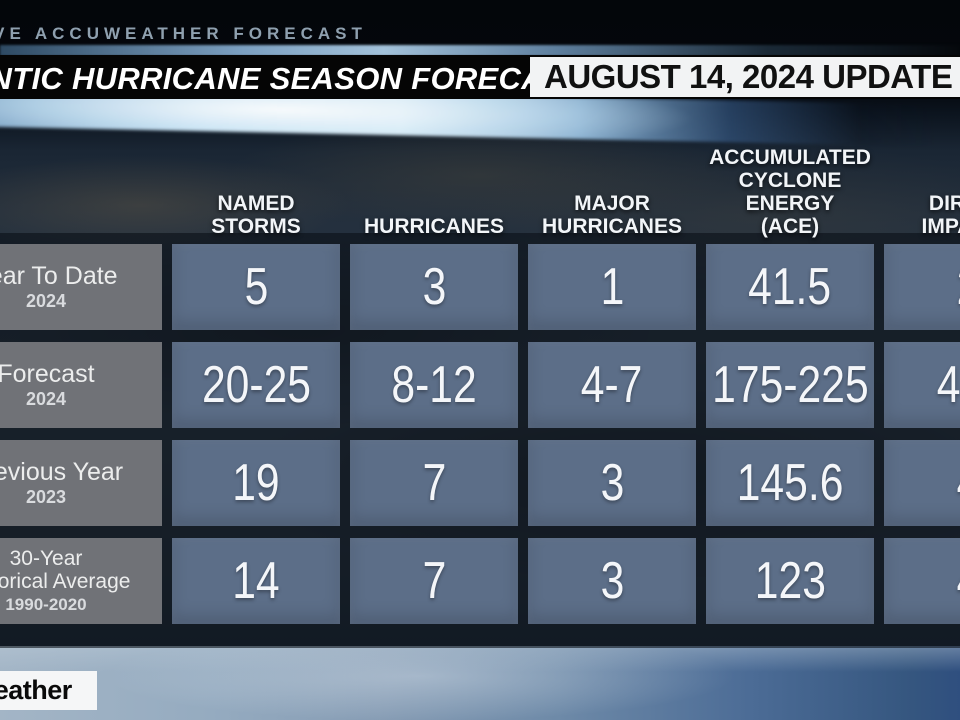 The height and width of the screenshot is (720, 960). Describe the element at coordinates (46, 604) in the screenshot. I see `row-label-year: 1990-2020` at that location.